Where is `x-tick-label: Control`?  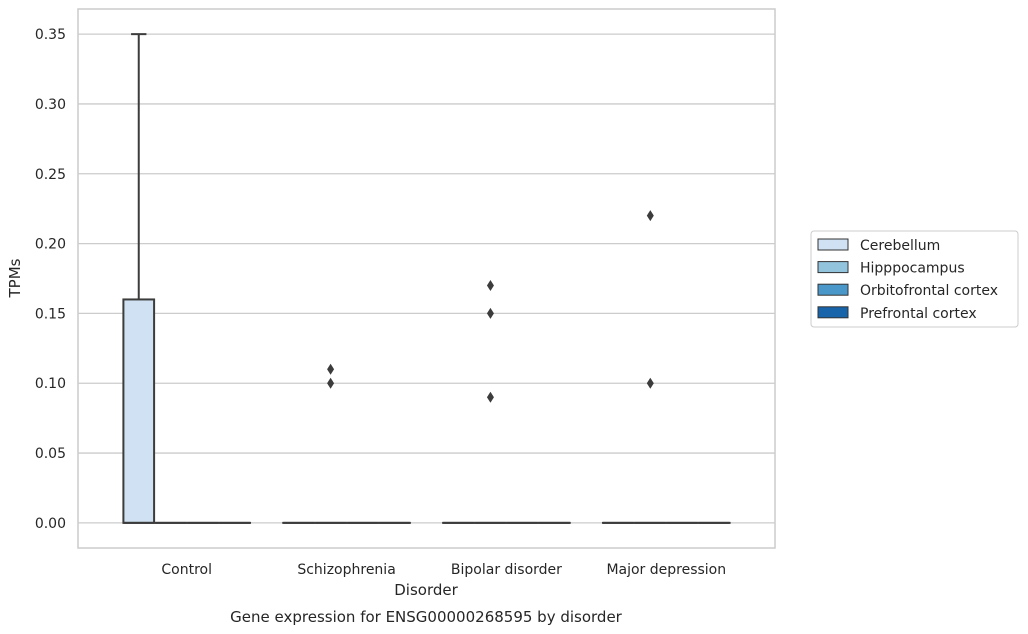
x-tick-label: Control is located at coordinates (186, 570).